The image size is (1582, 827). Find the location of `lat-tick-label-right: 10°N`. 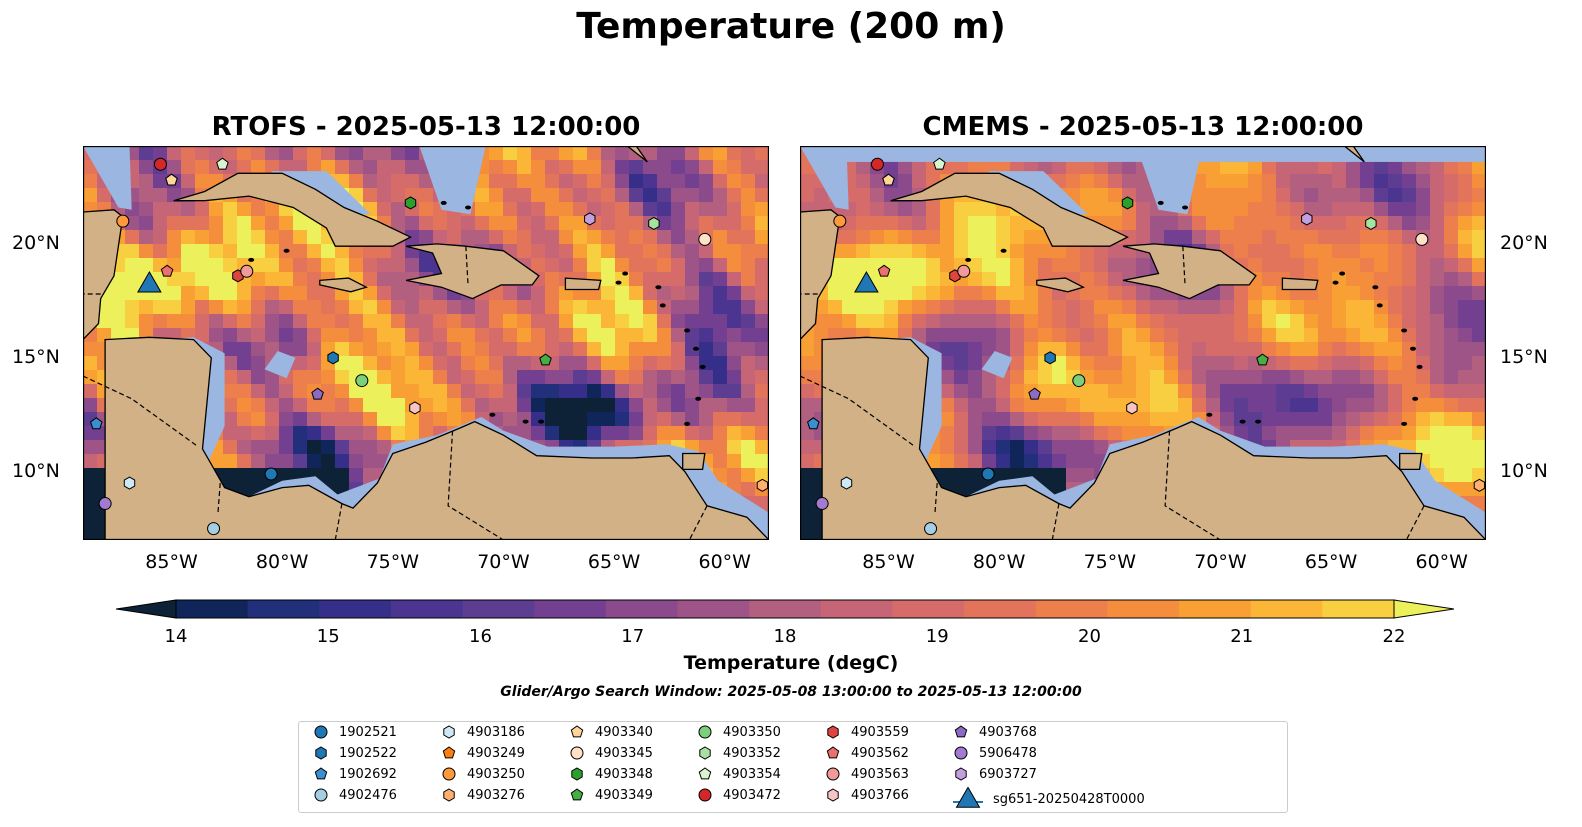

lat-tick-label-right: 10°N is located at coordinates (1524, 470).